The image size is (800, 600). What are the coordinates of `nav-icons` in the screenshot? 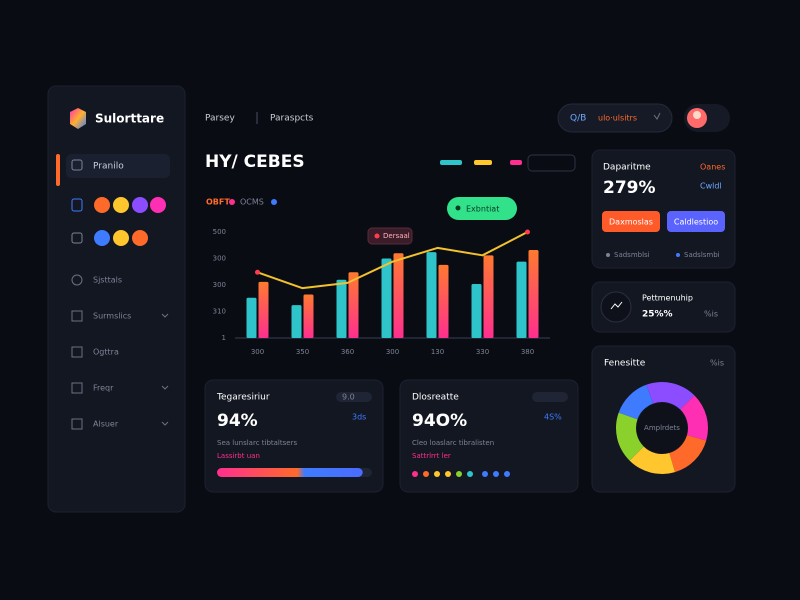 It's located at (120, 352).